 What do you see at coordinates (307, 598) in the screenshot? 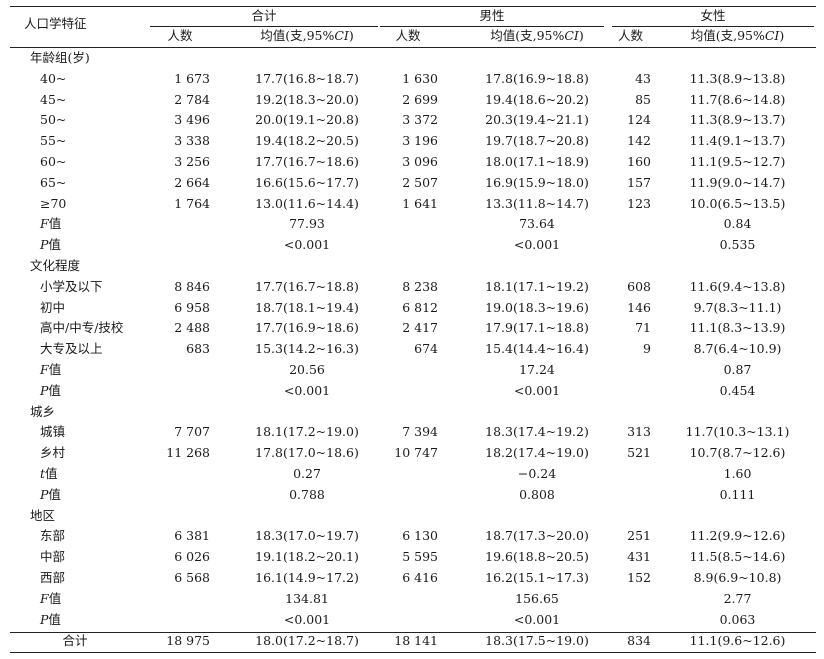
I see `stat-value: 134.81` at bounding box center [307, 598].